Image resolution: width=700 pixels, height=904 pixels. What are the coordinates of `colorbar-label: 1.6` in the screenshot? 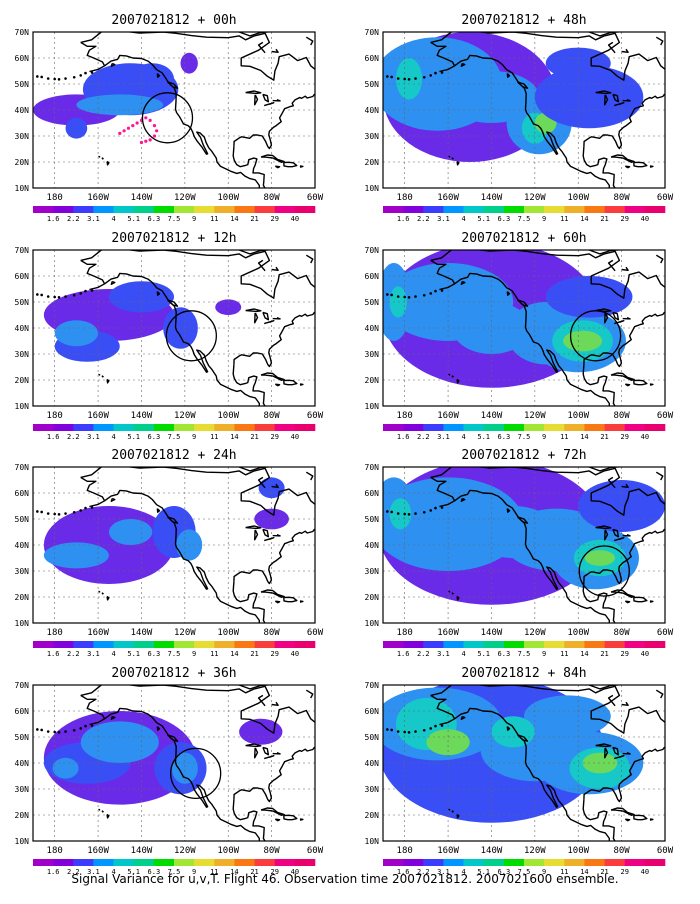 It's located at (403, 872).